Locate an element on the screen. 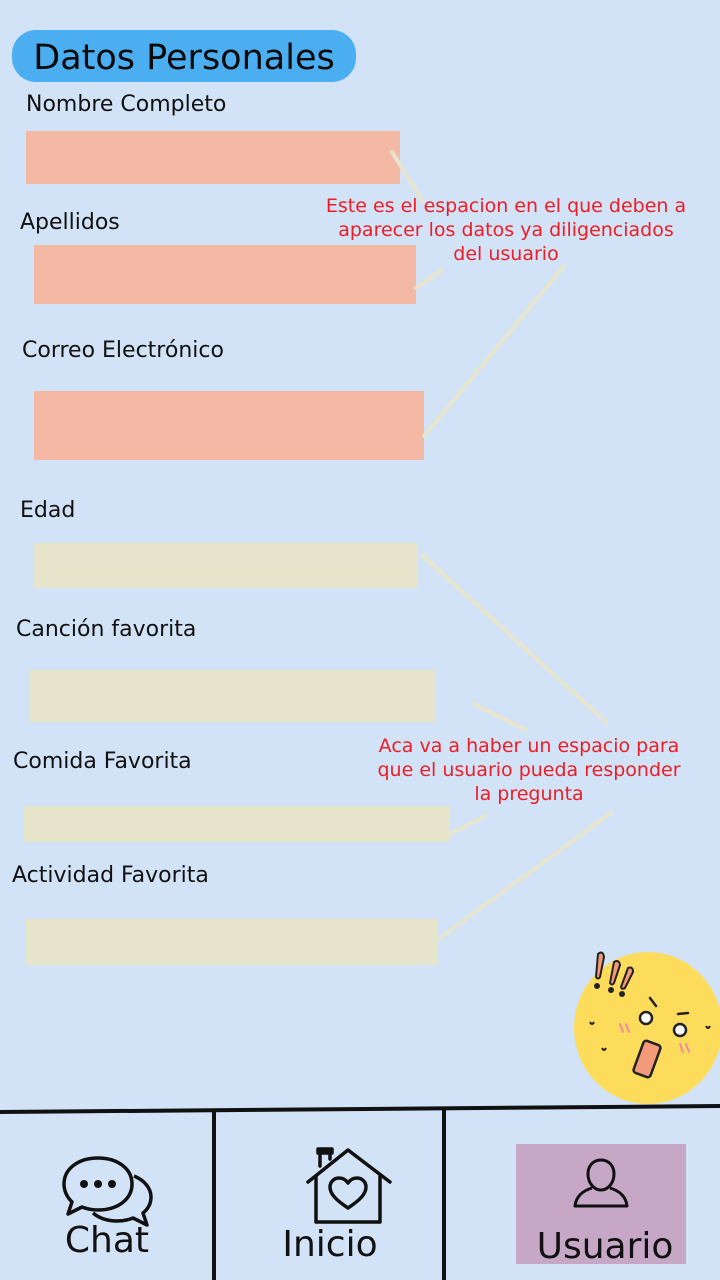 The width and height of the screenshot is (720, 1280). label-edad: Edad is located at coordinates (48, 510).